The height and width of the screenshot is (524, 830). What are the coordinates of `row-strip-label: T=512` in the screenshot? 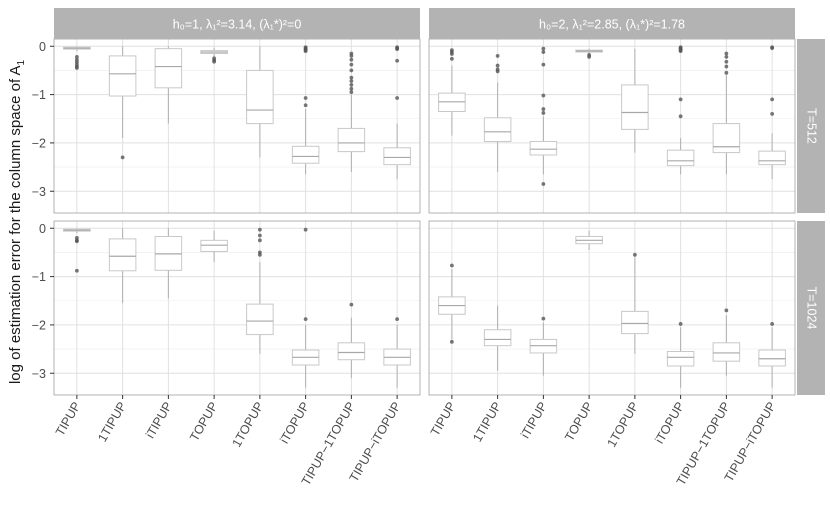 It's located at (812, 126).